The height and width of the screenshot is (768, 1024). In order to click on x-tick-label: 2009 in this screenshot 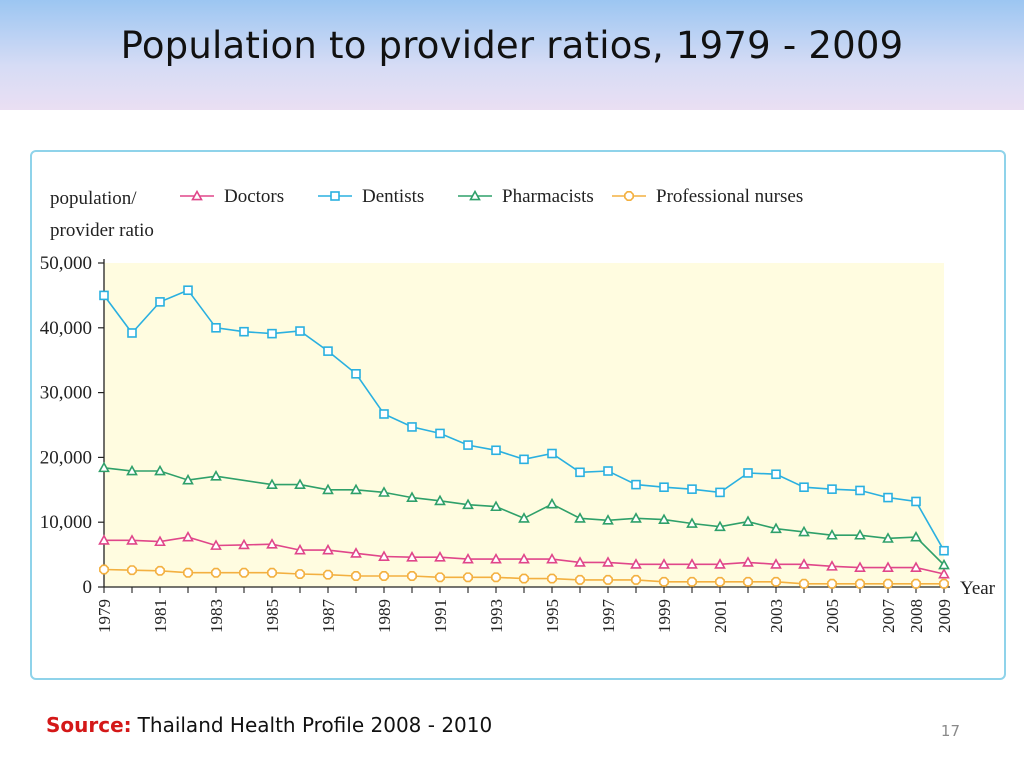, I will do `click(944, 616)`.